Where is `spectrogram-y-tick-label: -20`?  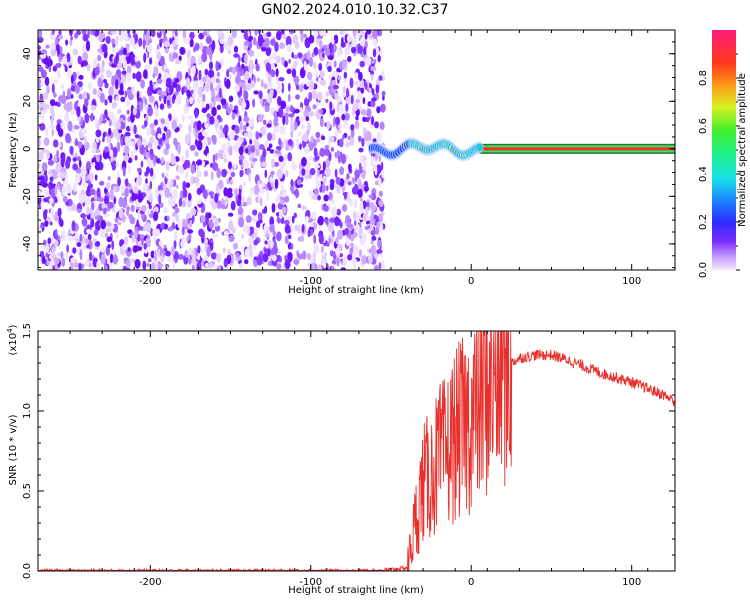 spectrogram-y-tick-label: -20 is located at coordinates (27, 196).